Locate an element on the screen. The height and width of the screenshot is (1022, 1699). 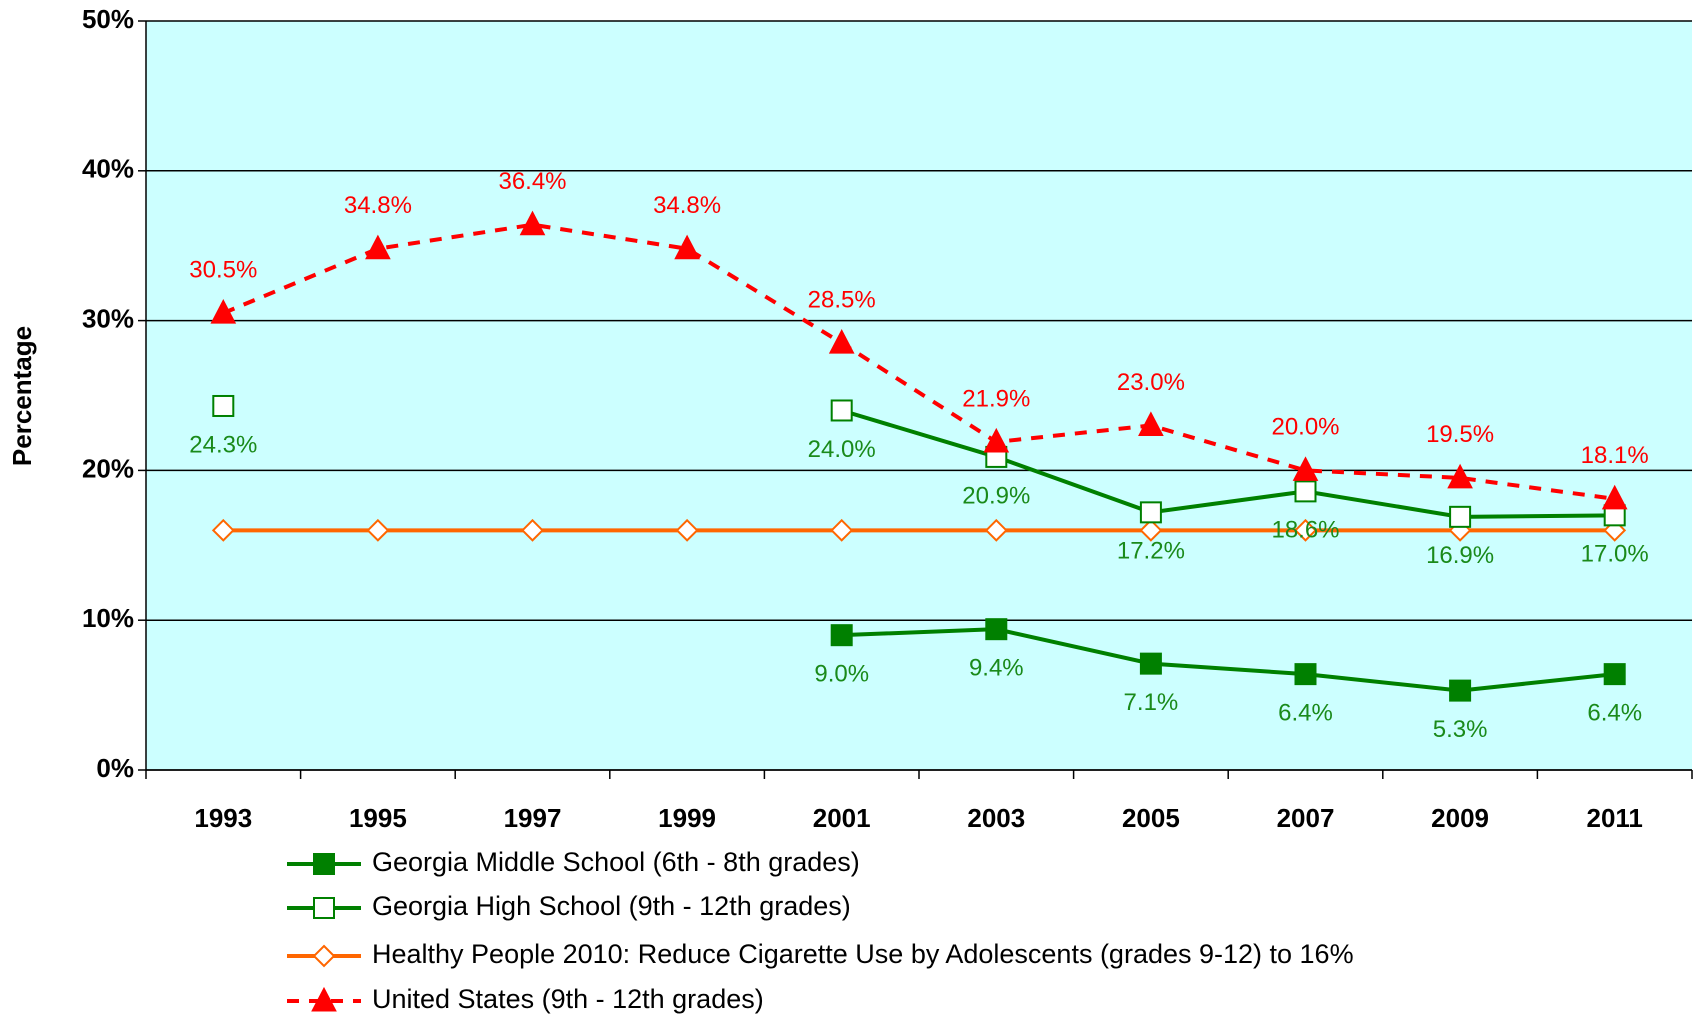
legend-label: Georgia High School (9th - 12th grades) is located at coordinates (611, 906).